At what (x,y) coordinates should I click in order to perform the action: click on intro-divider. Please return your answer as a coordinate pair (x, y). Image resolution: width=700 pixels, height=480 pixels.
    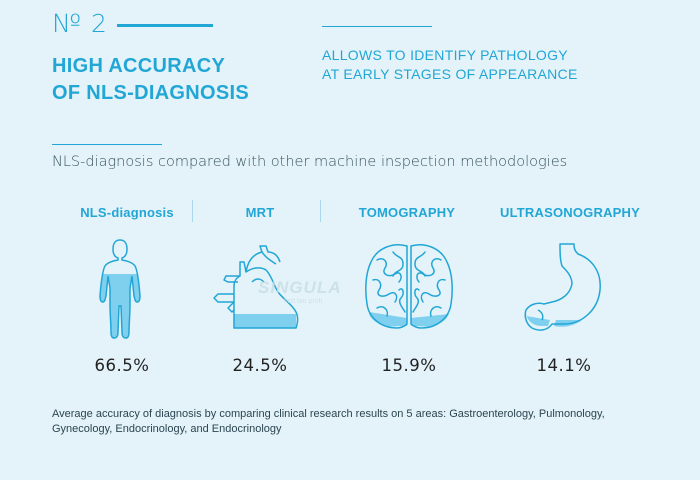
    Looking at the image, I should click on (107, 144).